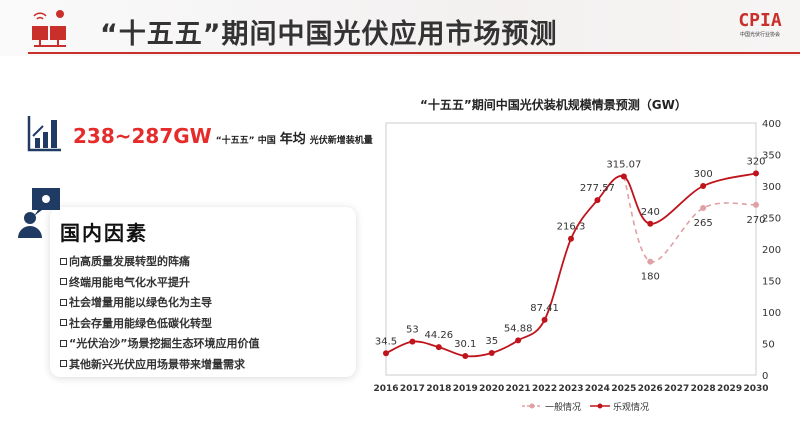 The width and height of the screenshot is (800, 422). I want to click on header-divider, so click(414, 53).